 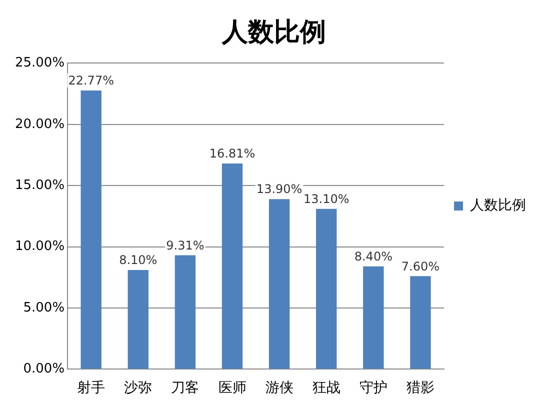 What do you see at coordinates (273, 32) in the screenshot?
I see `chart-title: 人数比例` at bounding box center [273, 32].